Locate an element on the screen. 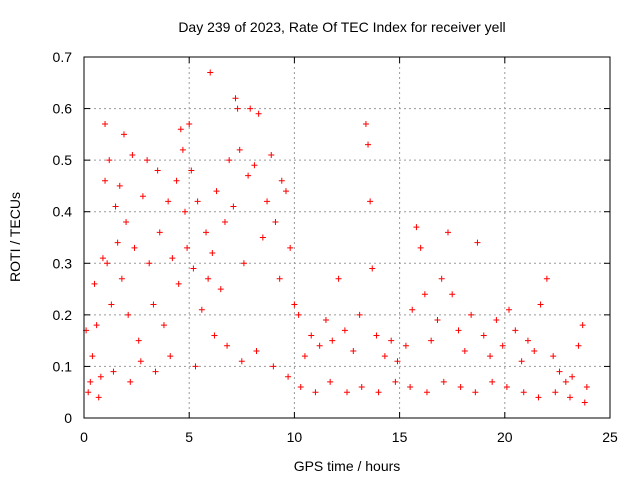 This screenshot has height=485, width=640. y-tick-label: 0.4 is located at coordinates (63, 212).